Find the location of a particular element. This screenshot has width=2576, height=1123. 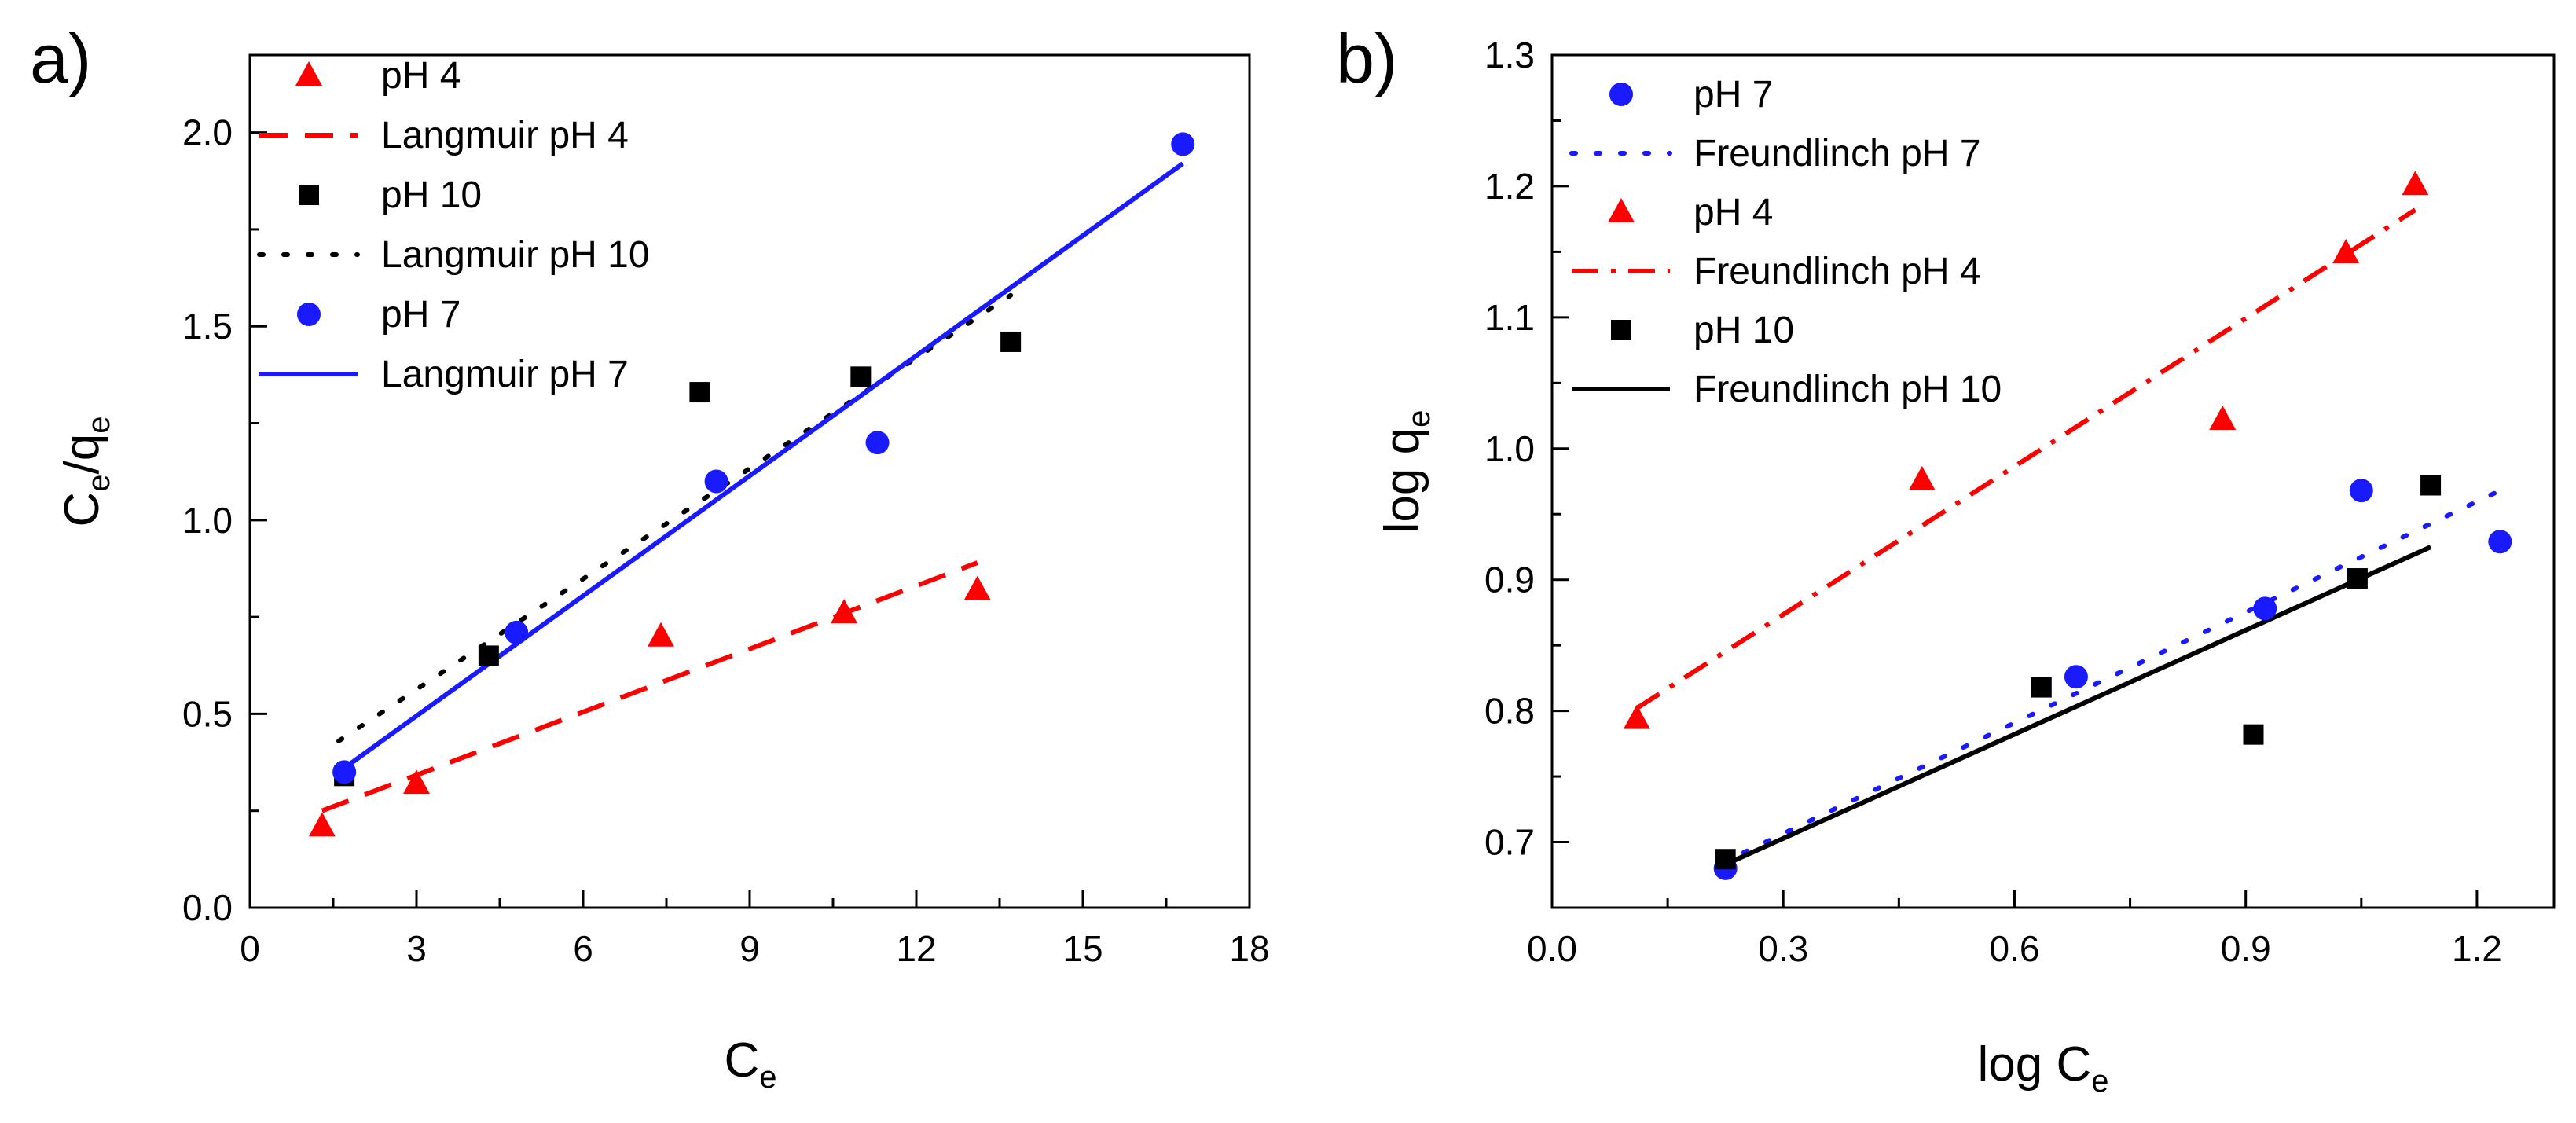

legend-item: Freundlinch pH 10 is located at coordinates (1787, 389).